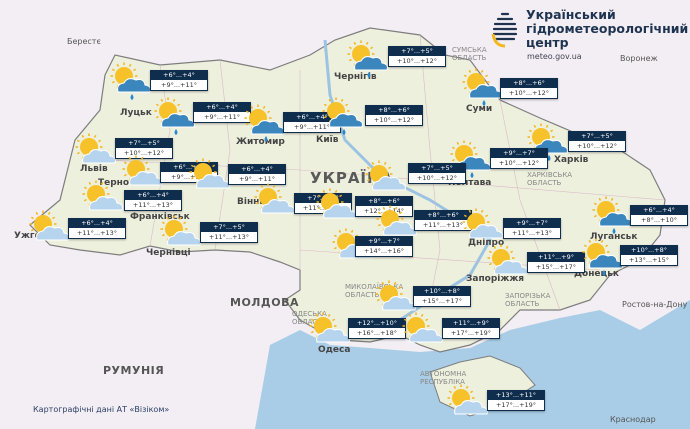  I want to click on label-romania: РУМУНІЯ, so click(134, 370).